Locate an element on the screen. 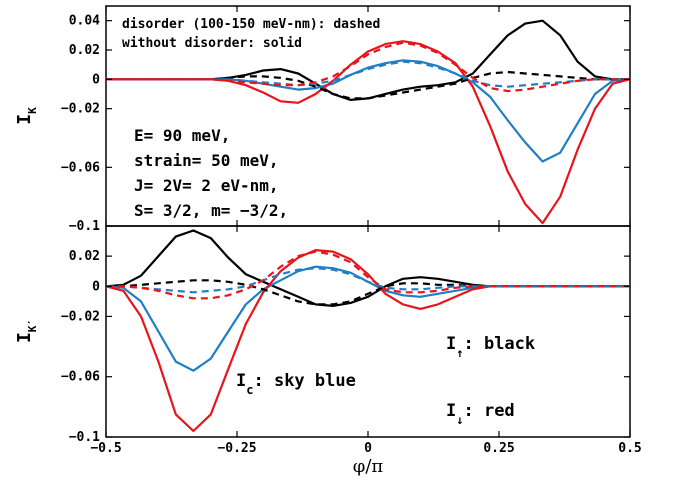  bottom-y-tick-label: −0.1 is located at coordinates (84, 437).